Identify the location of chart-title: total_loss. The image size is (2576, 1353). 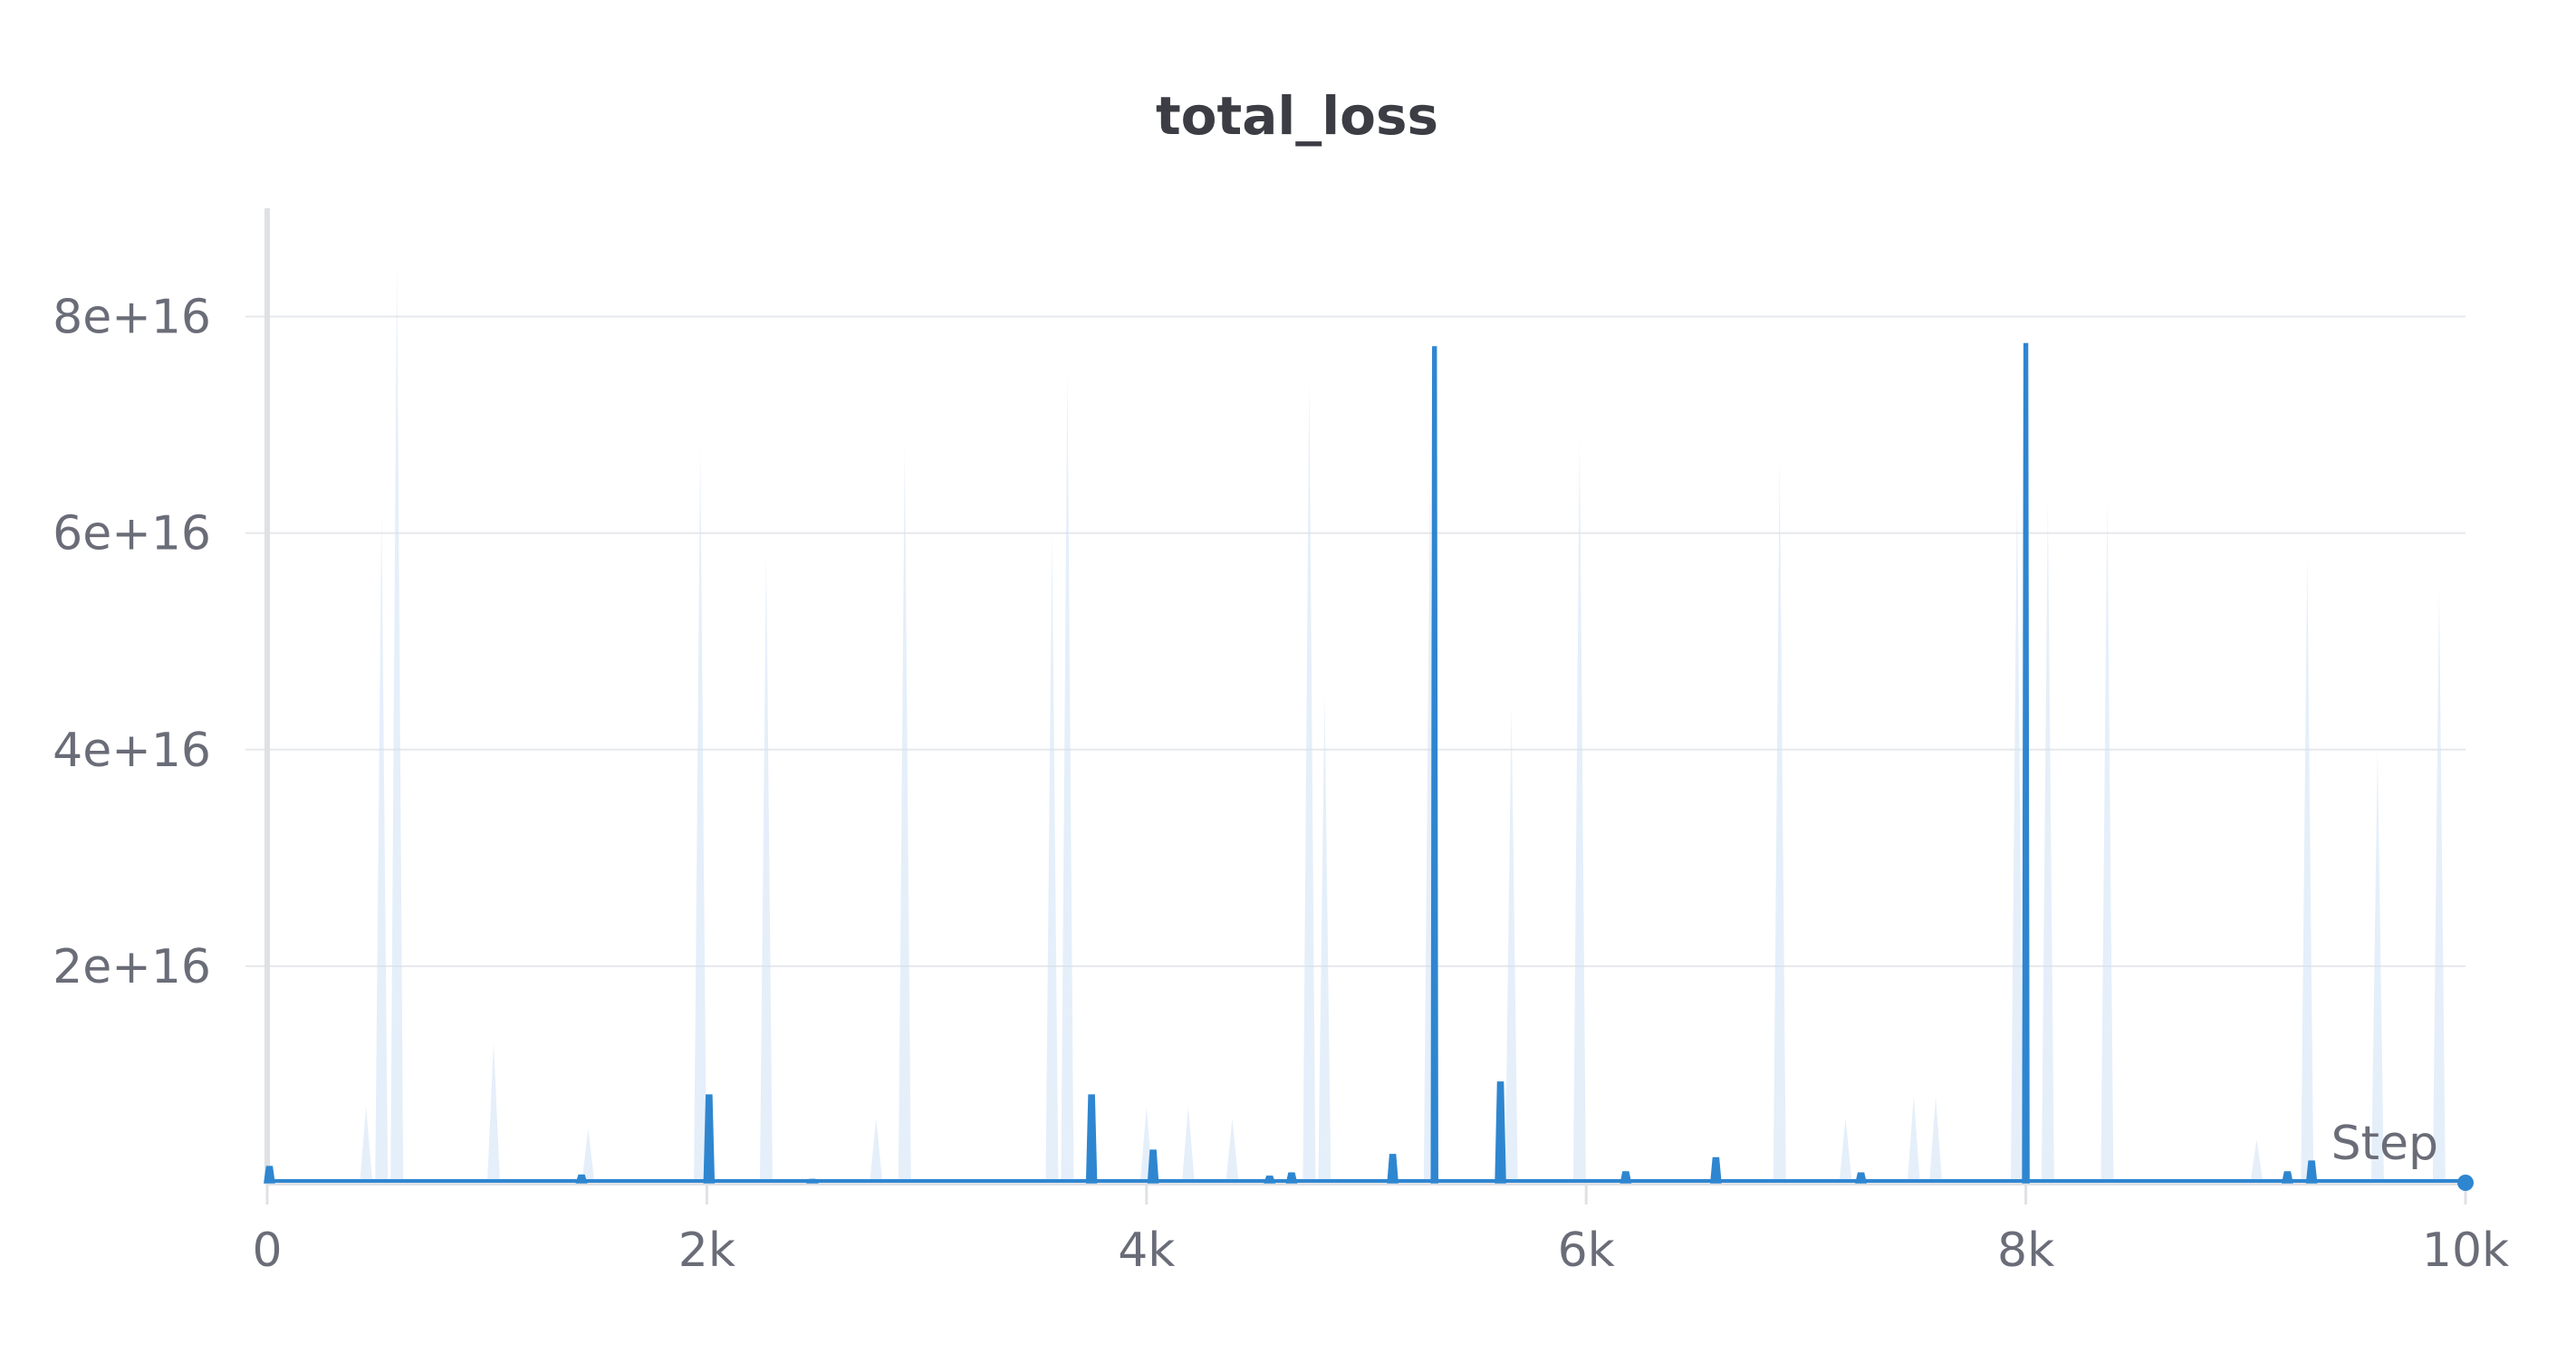
(1297, 116).